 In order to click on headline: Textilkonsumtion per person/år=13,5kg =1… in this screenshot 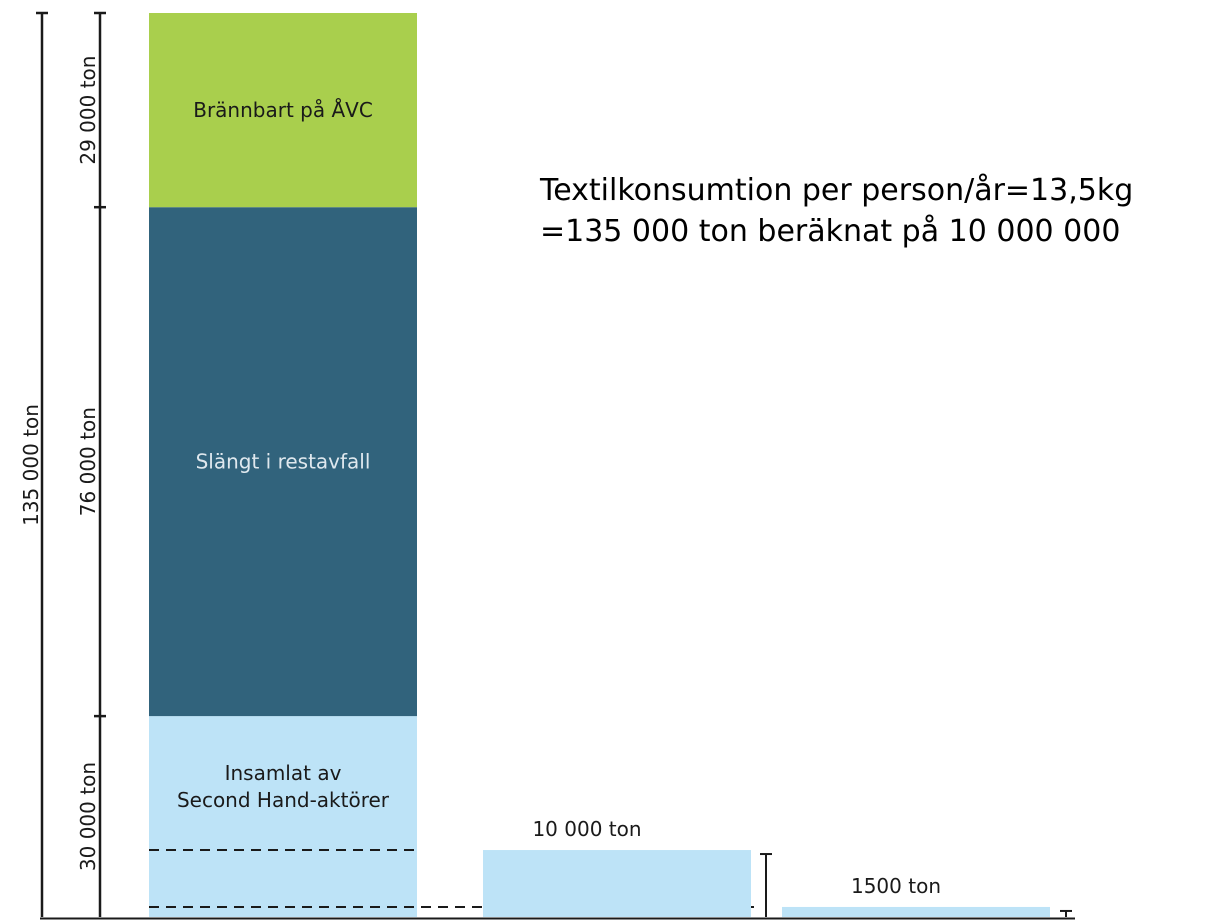, I will do `click(836, 211)`.